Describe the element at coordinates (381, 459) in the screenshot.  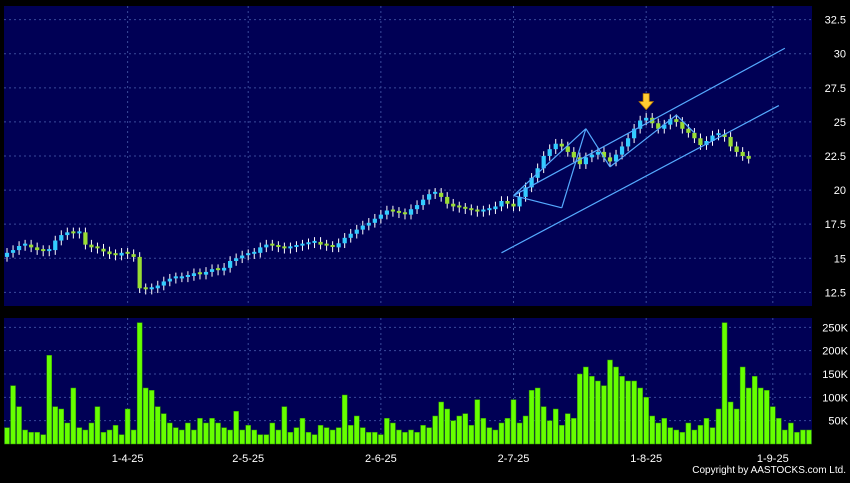
I see `date-tick-label: 2-6-25` at that location.